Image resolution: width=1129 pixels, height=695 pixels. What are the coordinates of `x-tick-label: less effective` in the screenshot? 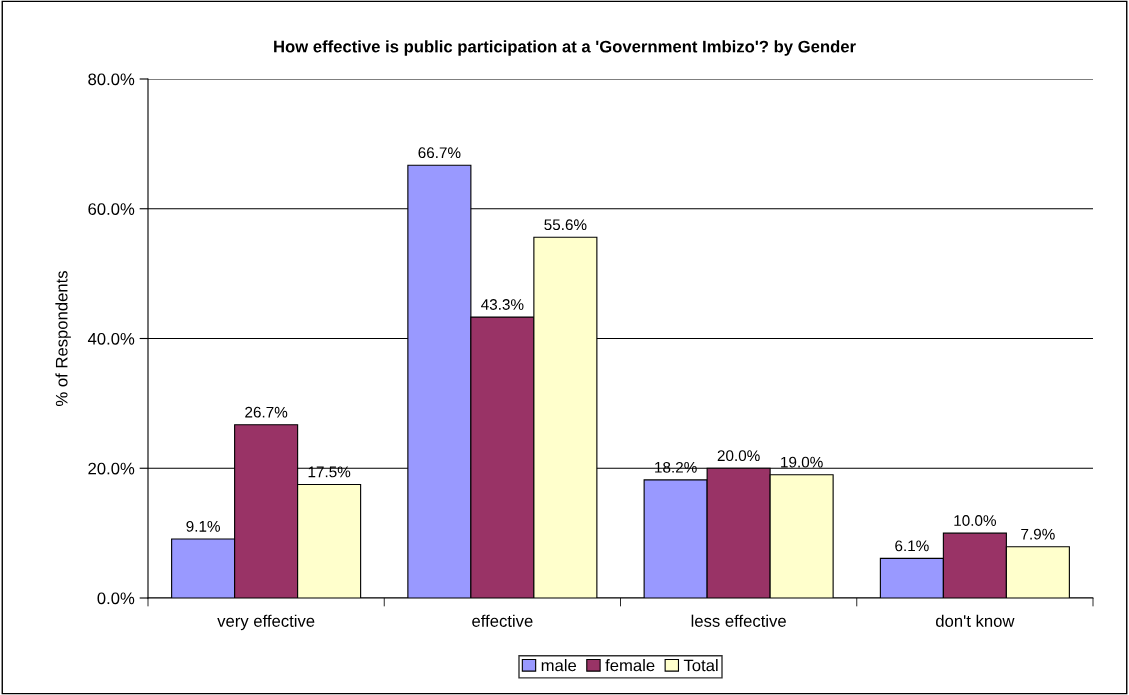 It's located at (738, 620).